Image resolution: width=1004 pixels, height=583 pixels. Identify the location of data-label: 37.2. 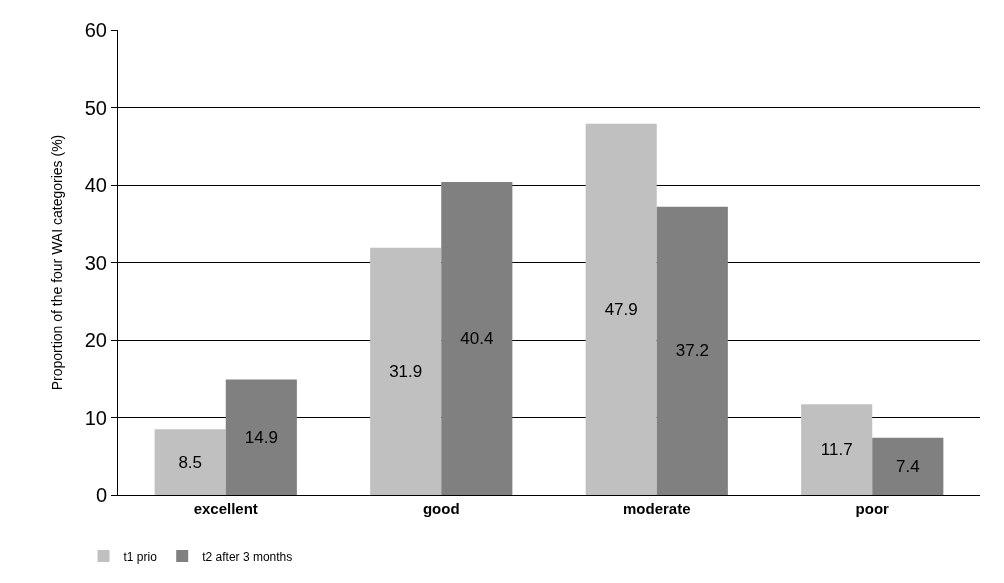
(692, 351).